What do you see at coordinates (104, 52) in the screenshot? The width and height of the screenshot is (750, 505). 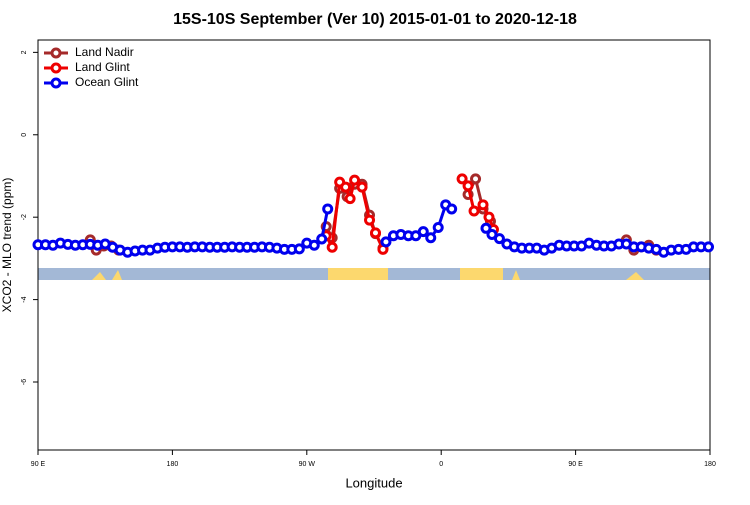 I see `legend-label: Land Nadir` at bounding box center [104, 52].